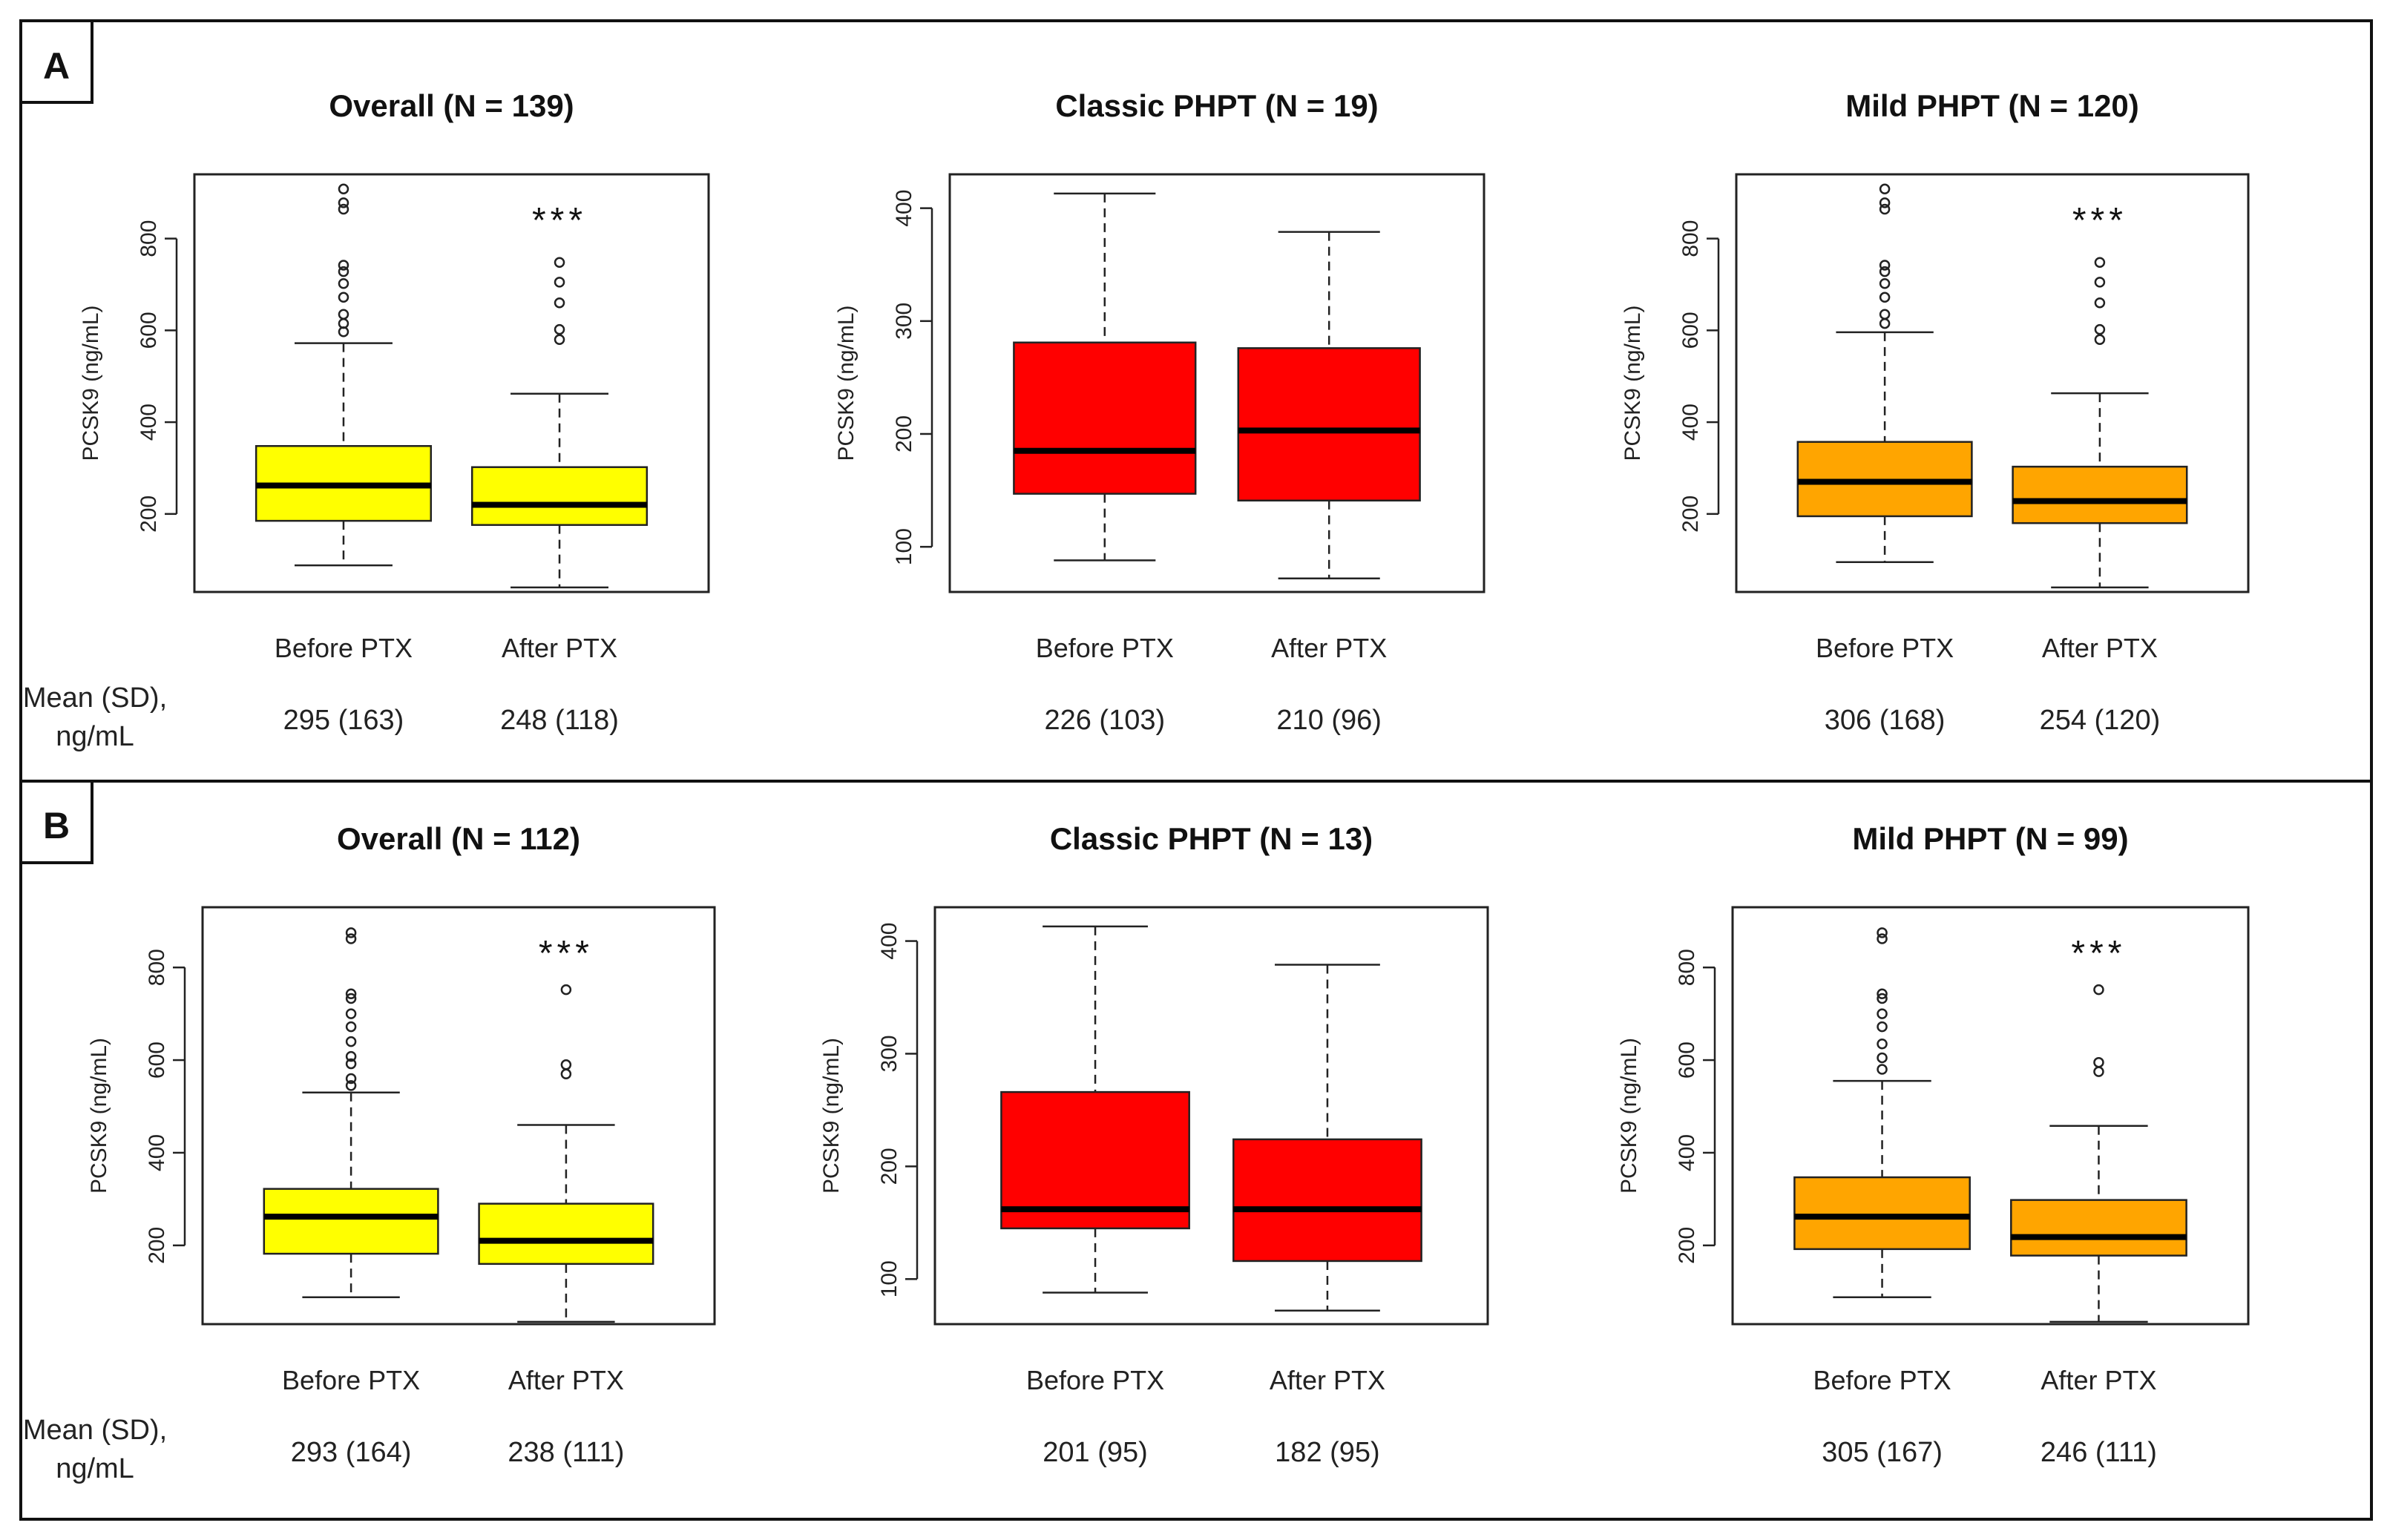 The image size is (2390, 1540). Describe the element at coordinates (459, 838) in the screenshot. I see `chart-title: Overall (N = 112)` at that location.